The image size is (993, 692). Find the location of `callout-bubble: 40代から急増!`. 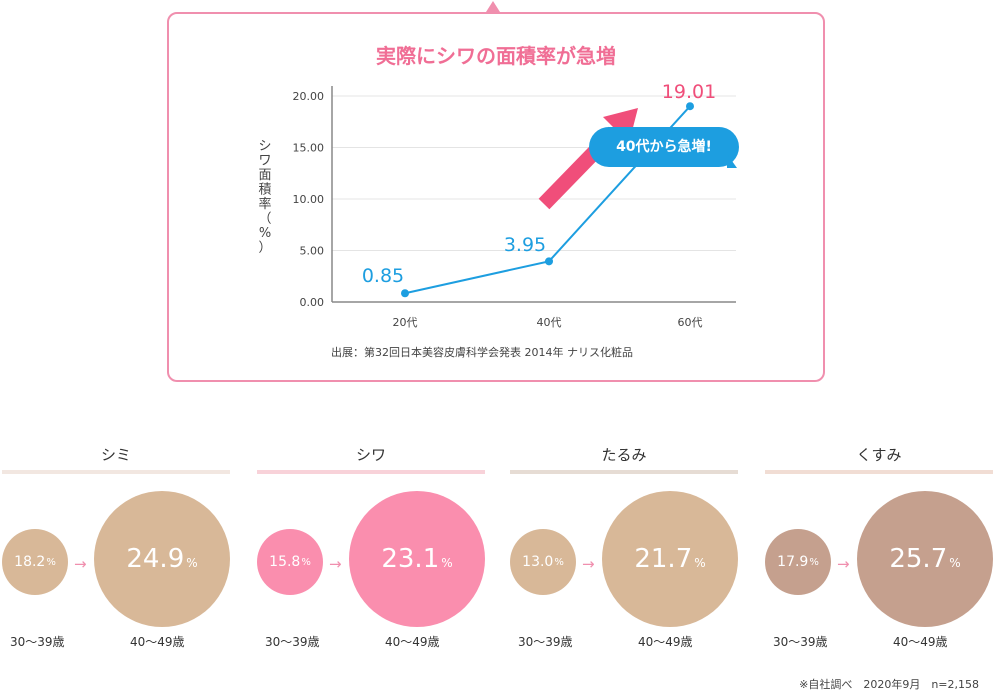

callout-bubble: 40代から急増! is located at coordinates (664, 147).